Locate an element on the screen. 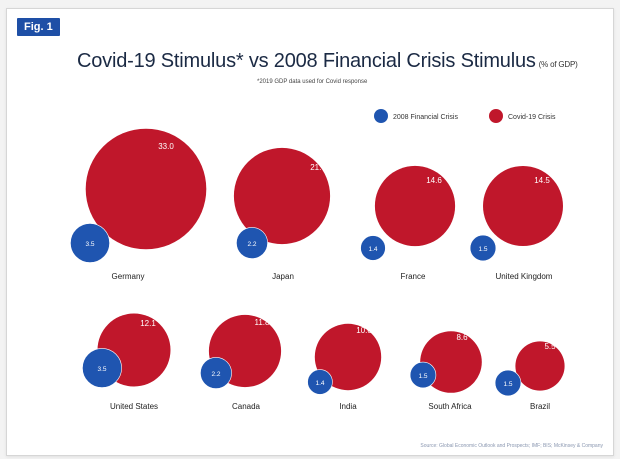  crisis-2008-bubble-japan is located at coordinates (252, 243).